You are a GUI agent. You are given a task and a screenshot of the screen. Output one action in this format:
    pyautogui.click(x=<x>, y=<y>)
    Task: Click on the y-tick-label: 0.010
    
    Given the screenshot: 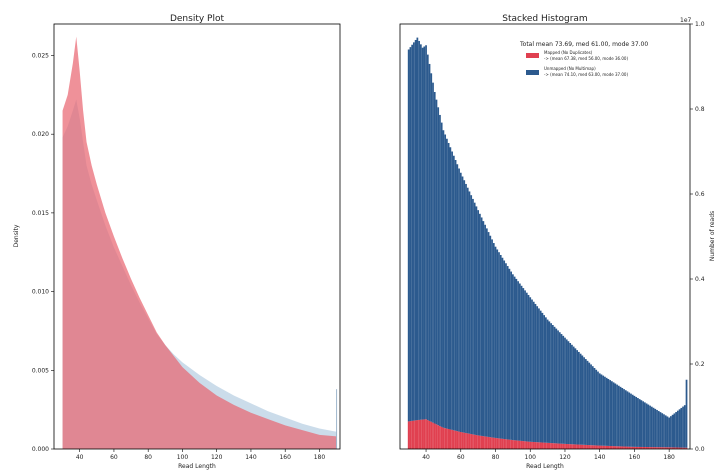 What is the action you would take?
    pyautogui.click(x=40, y=292)
    